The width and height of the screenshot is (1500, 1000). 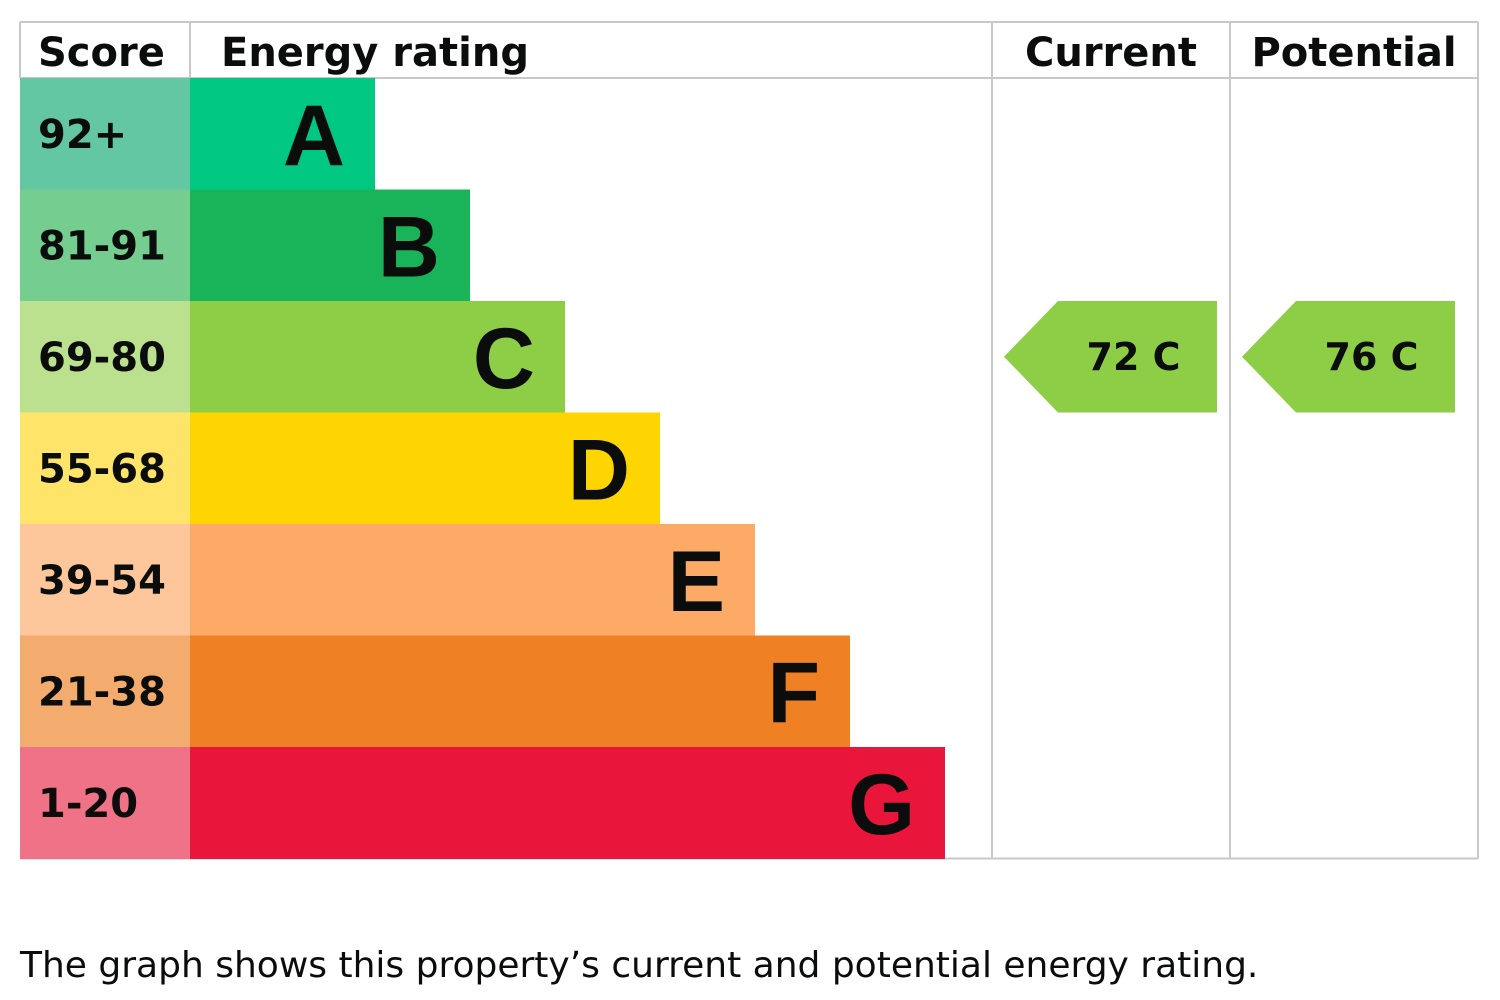 What do you see at coordinates (377, 357) in the screenshot?
I see `band-bar-c` at bounding box center [377, 357].